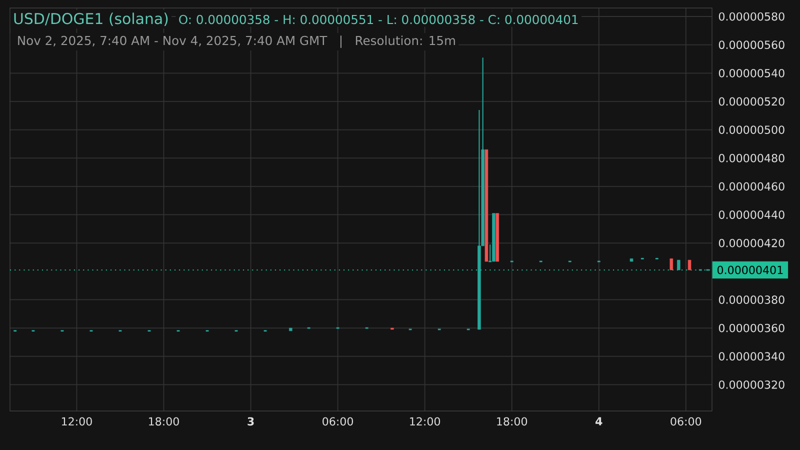  I want to click on text: Nov 2, 2025, 7:40 AM - Nov 4, 2025, 7:40 AM GMT | Resolution: 15m, so click(236, 42).